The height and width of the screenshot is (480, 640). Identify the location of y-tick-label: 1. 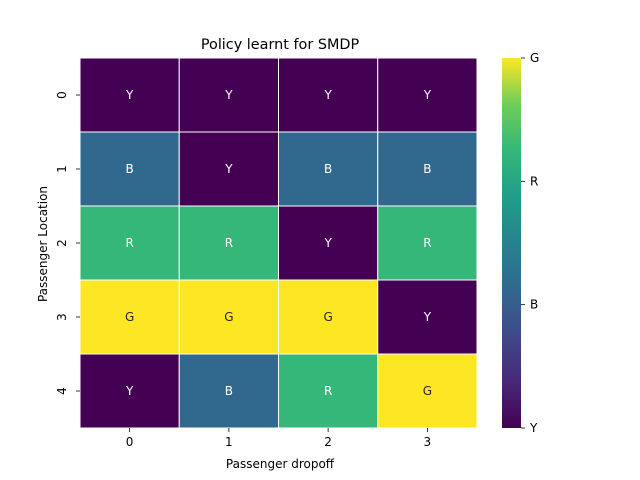
(62, 169).